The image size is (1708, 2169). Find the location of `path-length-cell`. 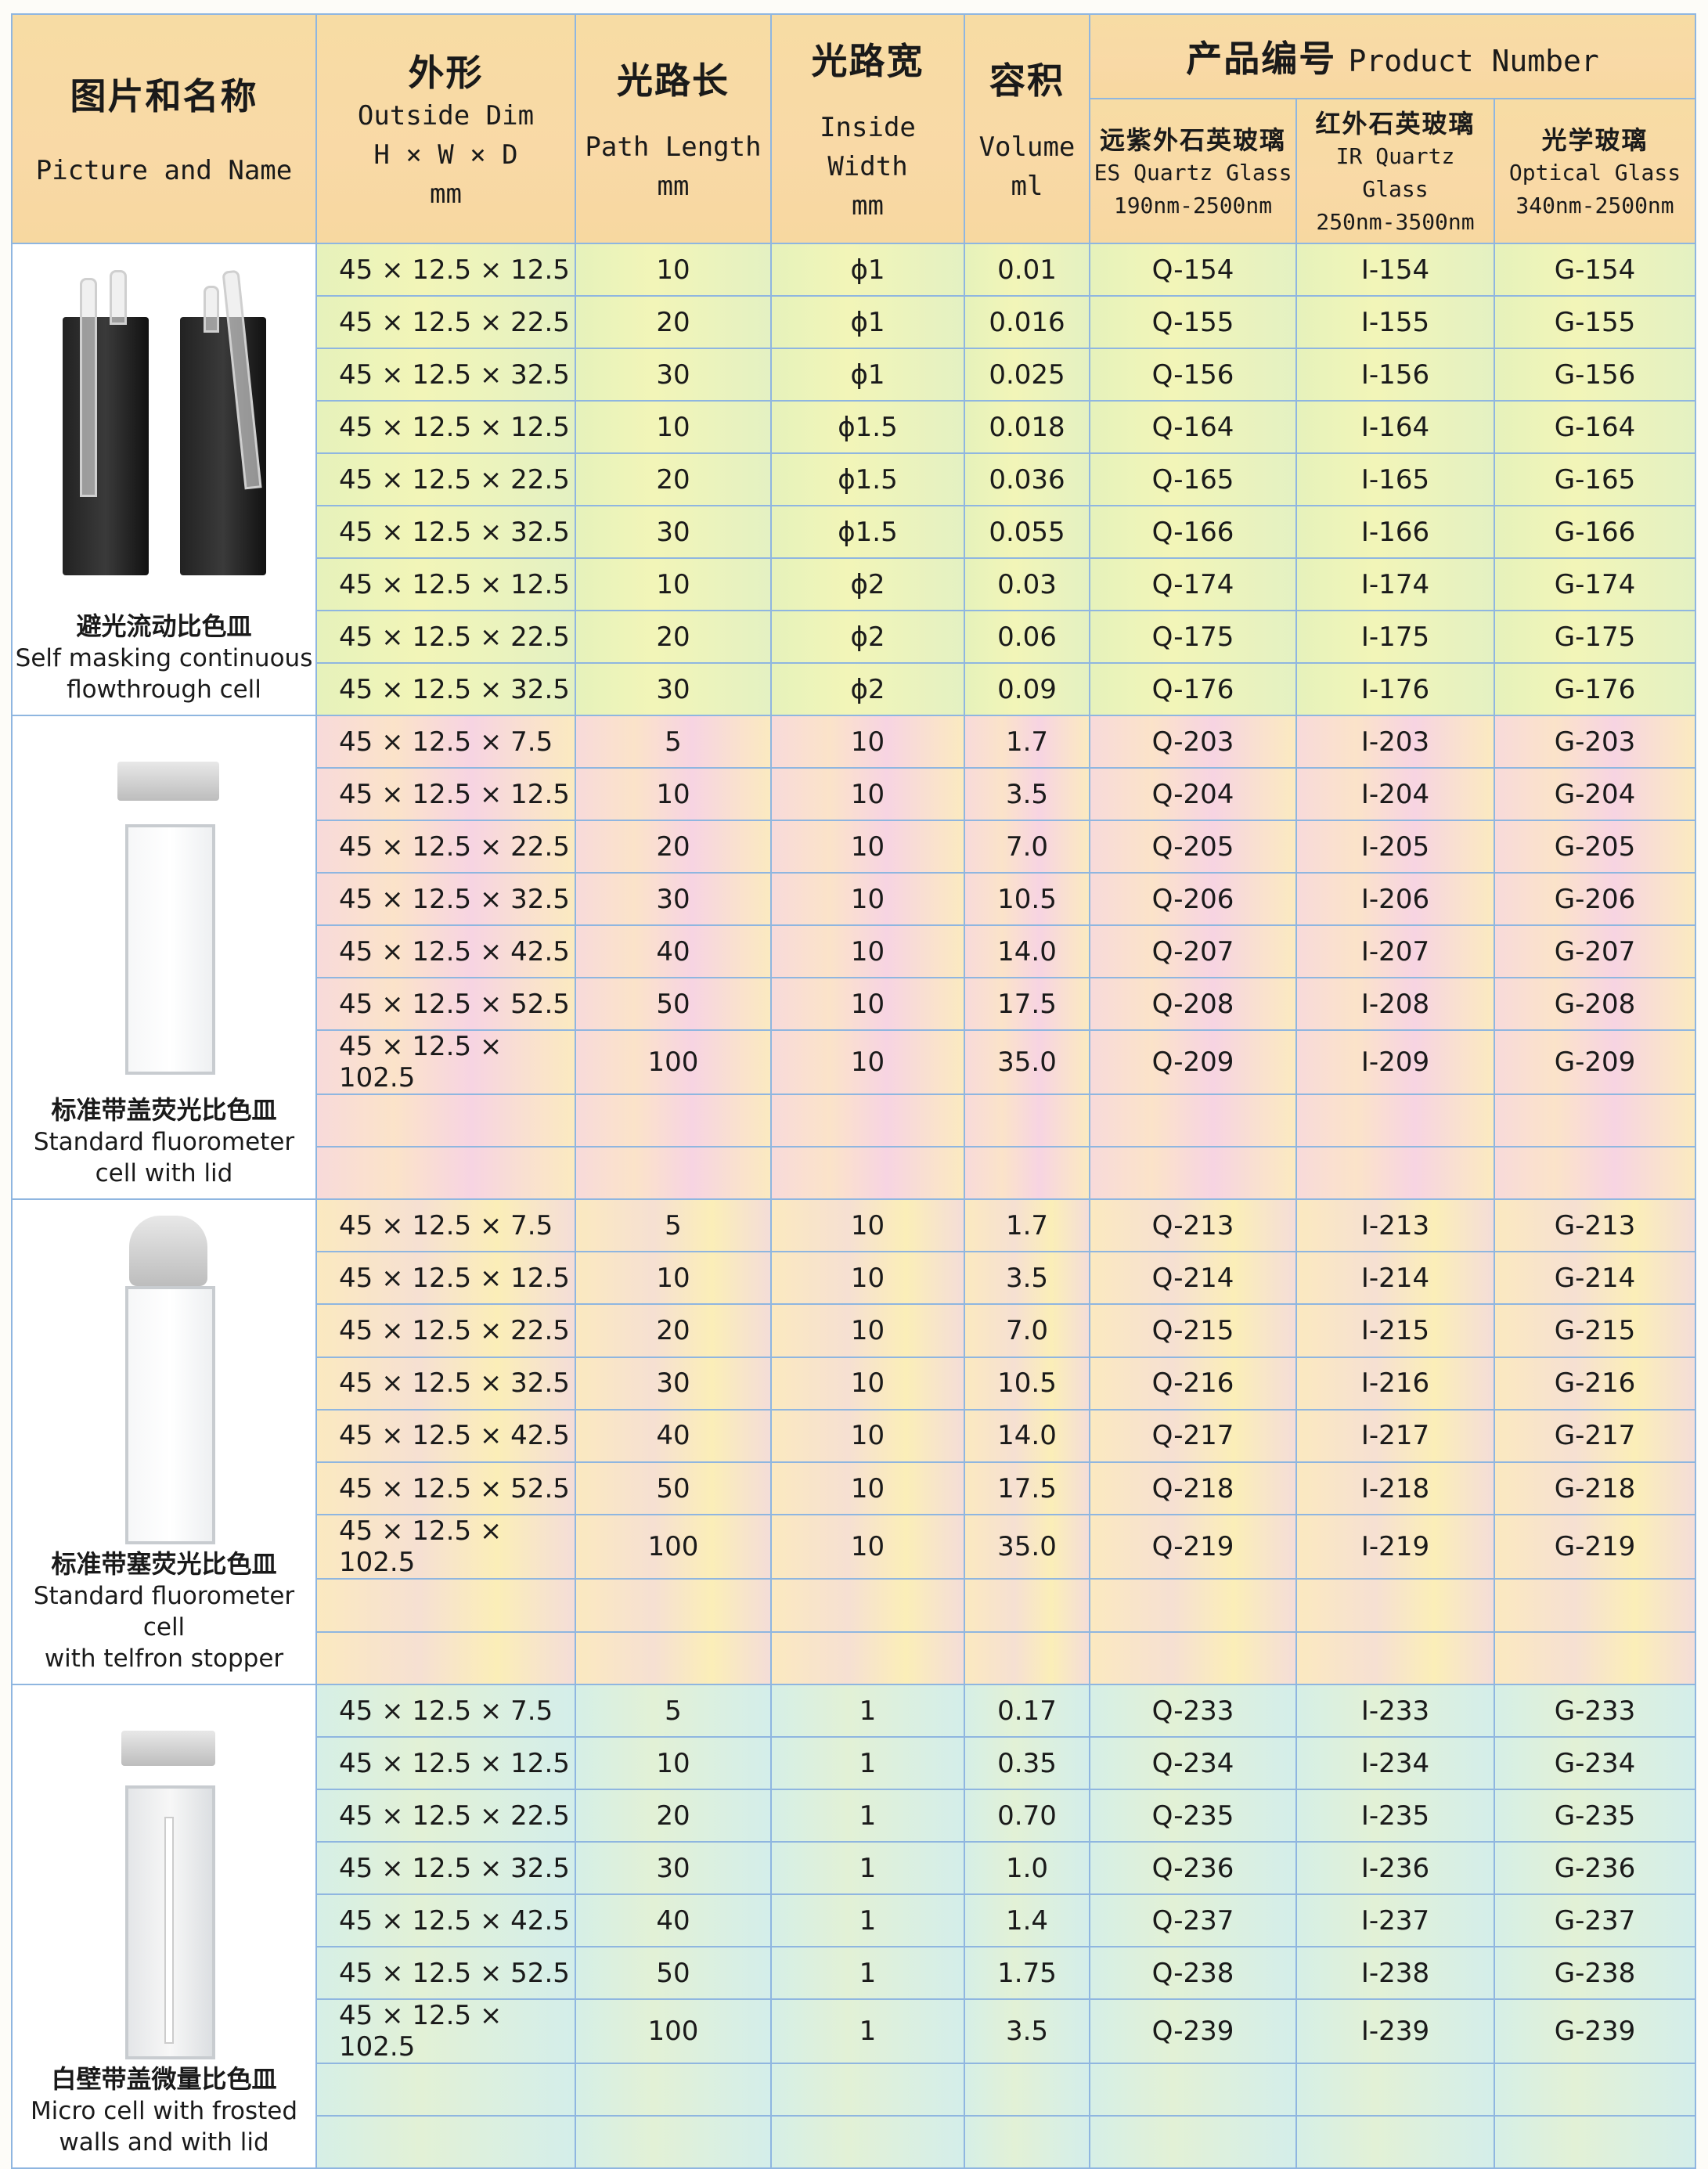

path-length-cell is located at coordinates (673, 1173).